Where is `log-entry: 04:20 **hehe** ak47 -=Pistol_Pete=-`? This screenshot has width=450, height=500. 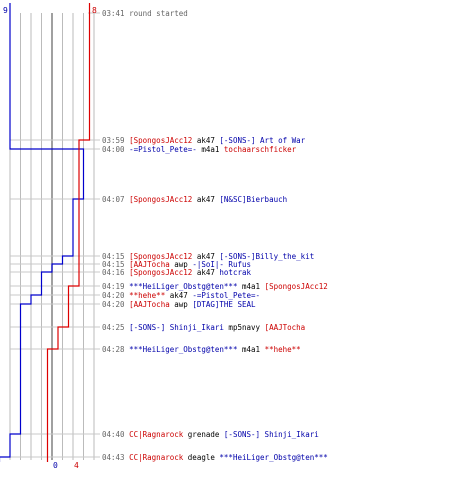 log-entry: 04:20 **hehe** ak47 -=Pistol_Pete=- is located at coordinates (181, 295).